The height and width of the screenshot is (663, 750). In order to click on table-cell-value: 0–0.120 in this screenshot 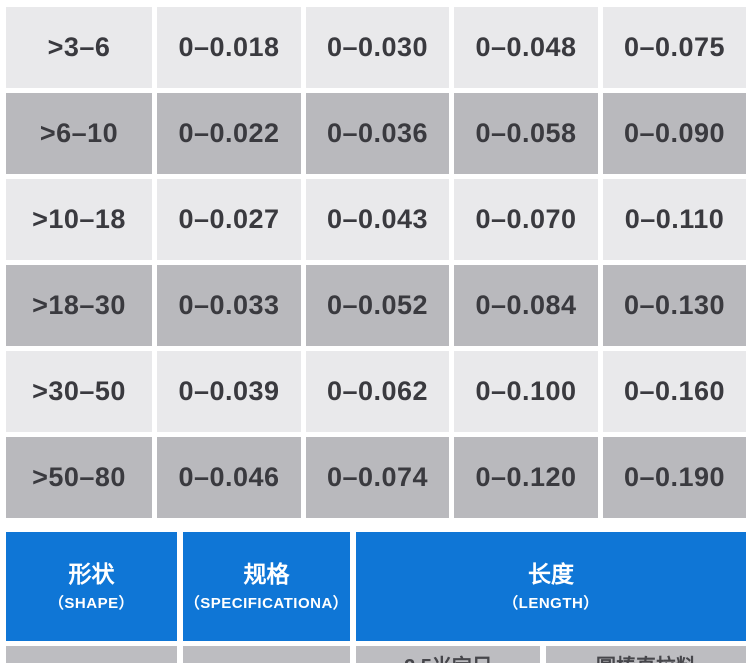, I will do `click(526, 477)`.